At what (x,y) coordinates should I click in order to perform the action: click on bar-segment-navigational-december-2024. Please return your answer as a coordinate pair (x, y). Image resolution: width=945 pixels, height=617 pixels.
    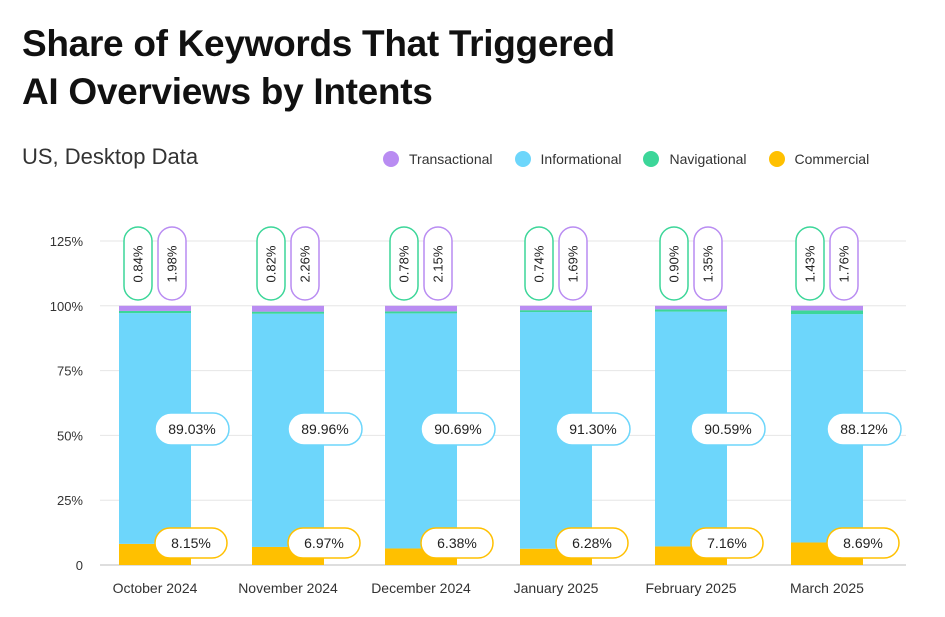
    Looking at the image, I should click on (421, 312).